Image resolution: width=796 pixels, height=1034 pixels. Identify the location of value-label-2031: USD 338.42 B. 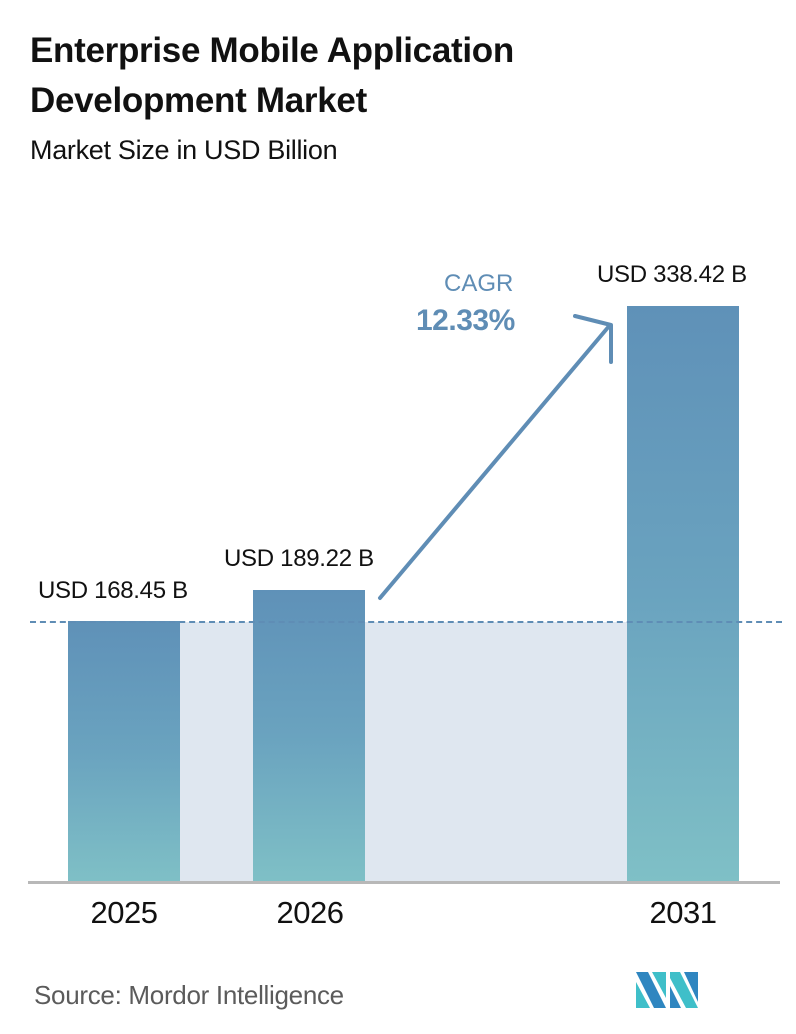
(672, 274).